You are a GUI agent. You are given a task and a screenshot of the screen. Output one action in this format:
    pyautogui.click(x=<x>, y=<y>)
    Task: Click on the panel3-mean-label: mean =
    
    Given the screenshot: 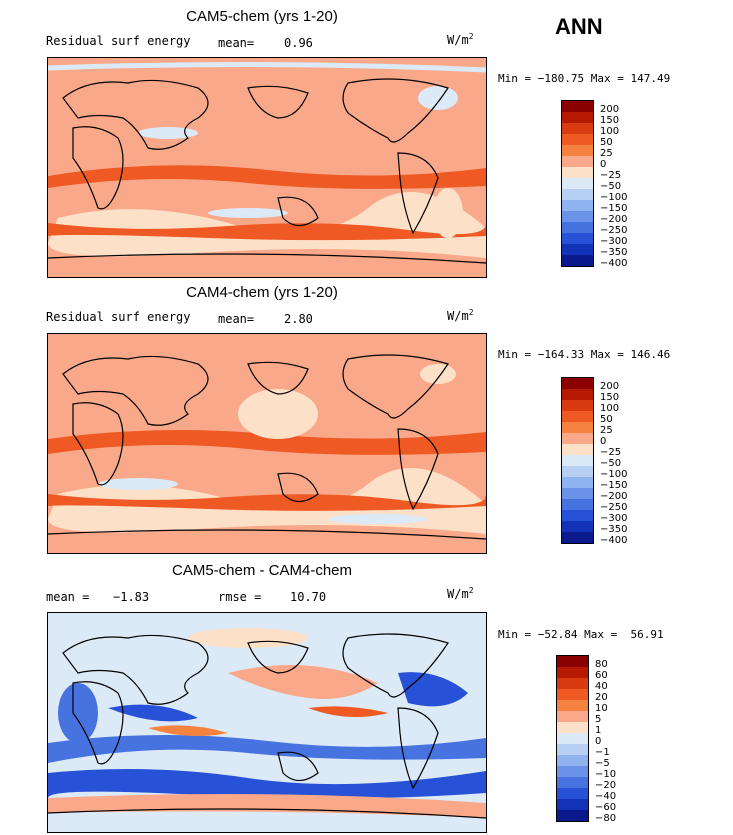 What is the action you would take?
    pyautogui.click(x=68, y=597)
    